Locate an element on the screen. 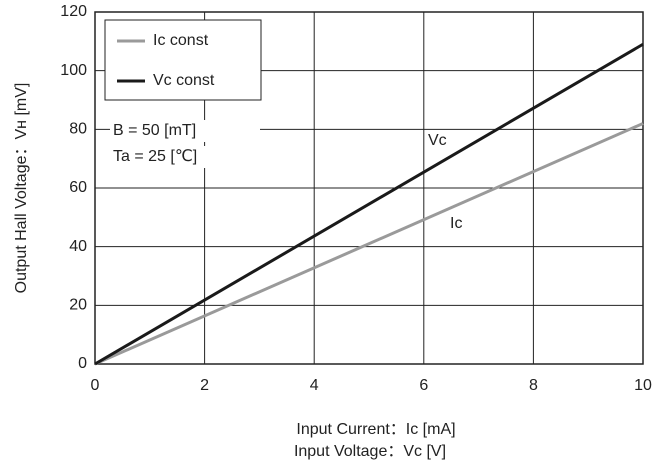  annotation: Vᴄ is located at coordinates (437, 140).